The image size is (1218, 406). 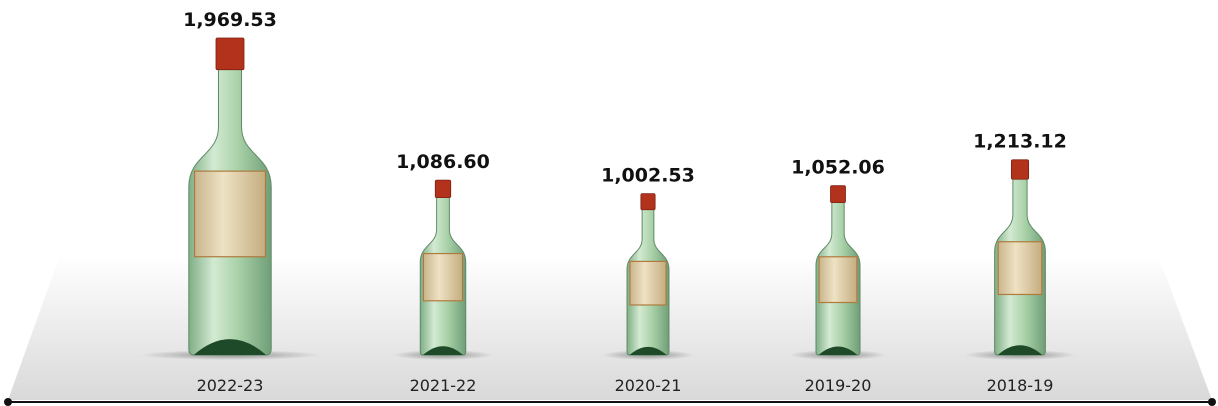 What do you see at coordinates (838, 168) in the screenshot?
I see `value-label: 1,052.06` at bounding box center [838, 168].